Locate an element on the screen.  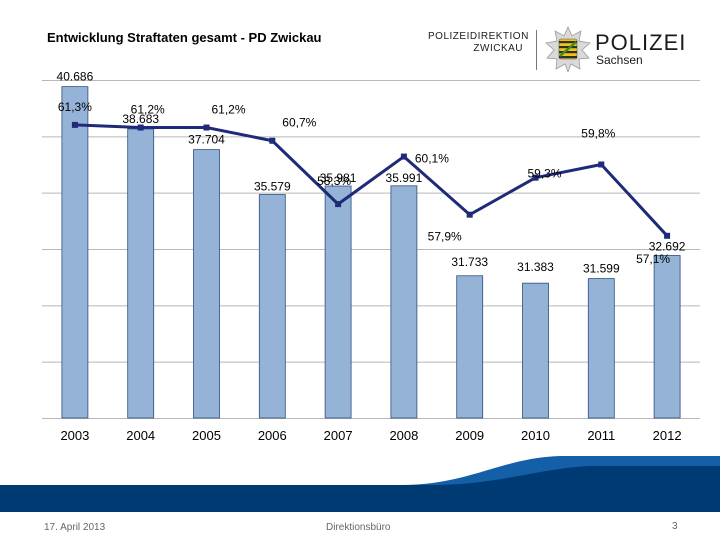
bar-label-2006: 35.579 is located at coordinates (272, 187).